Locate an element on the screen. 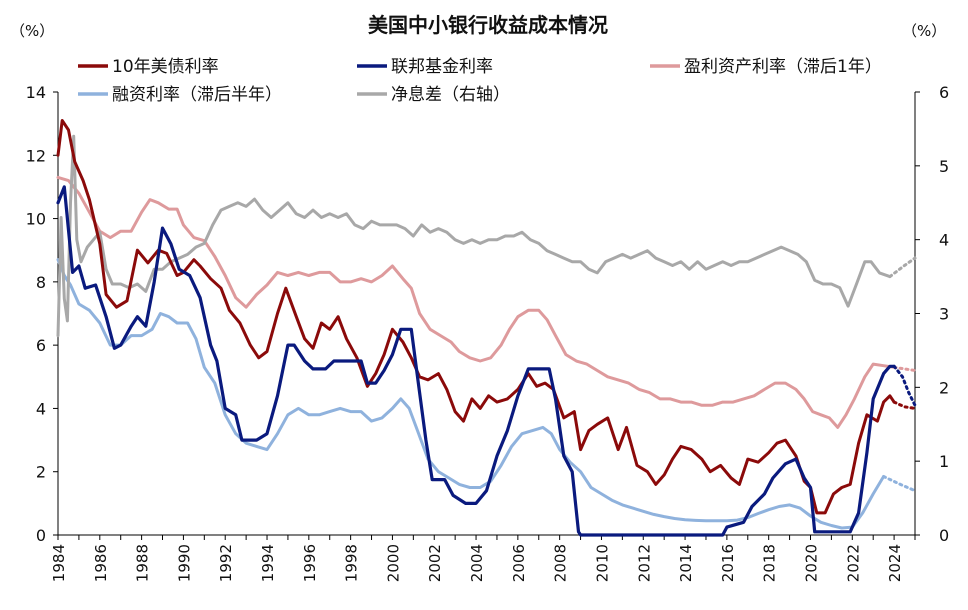  left-tick-label: 12 is located at coordinates (36, 155).